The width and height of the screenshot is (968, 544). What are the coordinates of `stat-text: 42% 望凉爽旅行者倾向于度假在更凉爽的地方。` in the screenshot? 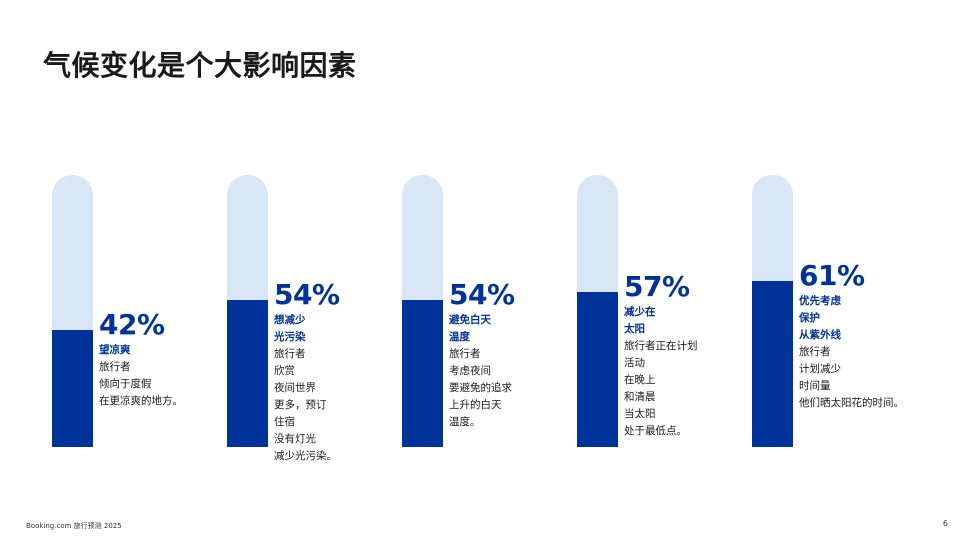 It's located at (141, 359).